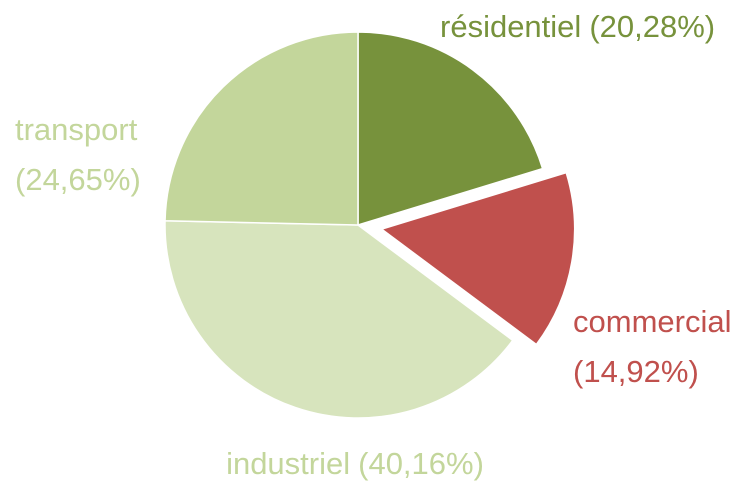 This screenshot has height=483, width=753. I want to click on category-label: commercial, so click(652, 321).